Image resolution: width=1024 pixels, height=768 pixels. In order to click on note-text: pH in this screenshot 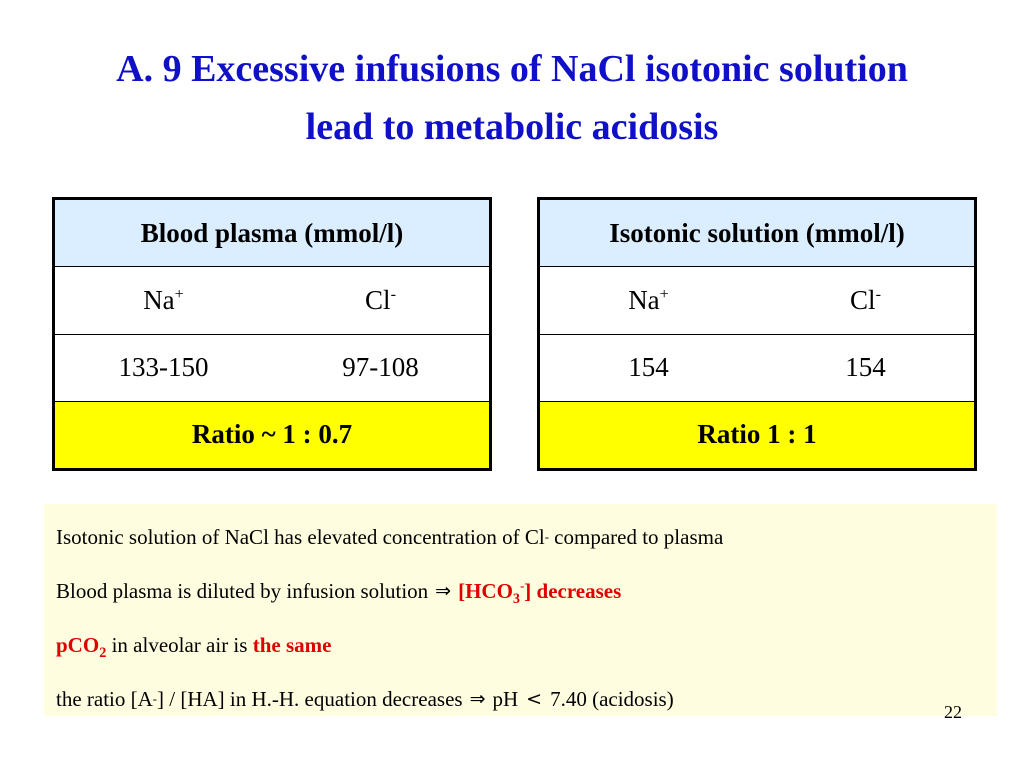, I will do `click(505, 698)`.